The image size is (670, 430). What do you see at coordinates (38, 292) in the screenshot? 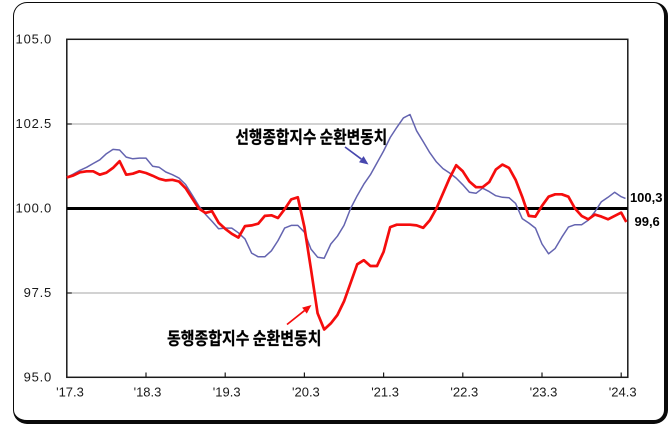
I see `svg-text: 97.5` at bounding box center [38, 292].